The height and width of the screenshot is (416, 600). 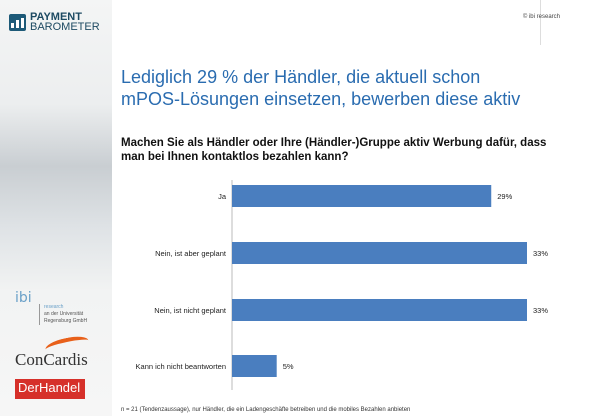 I want to click on data-label: 29%, so click(x=504, y=196).